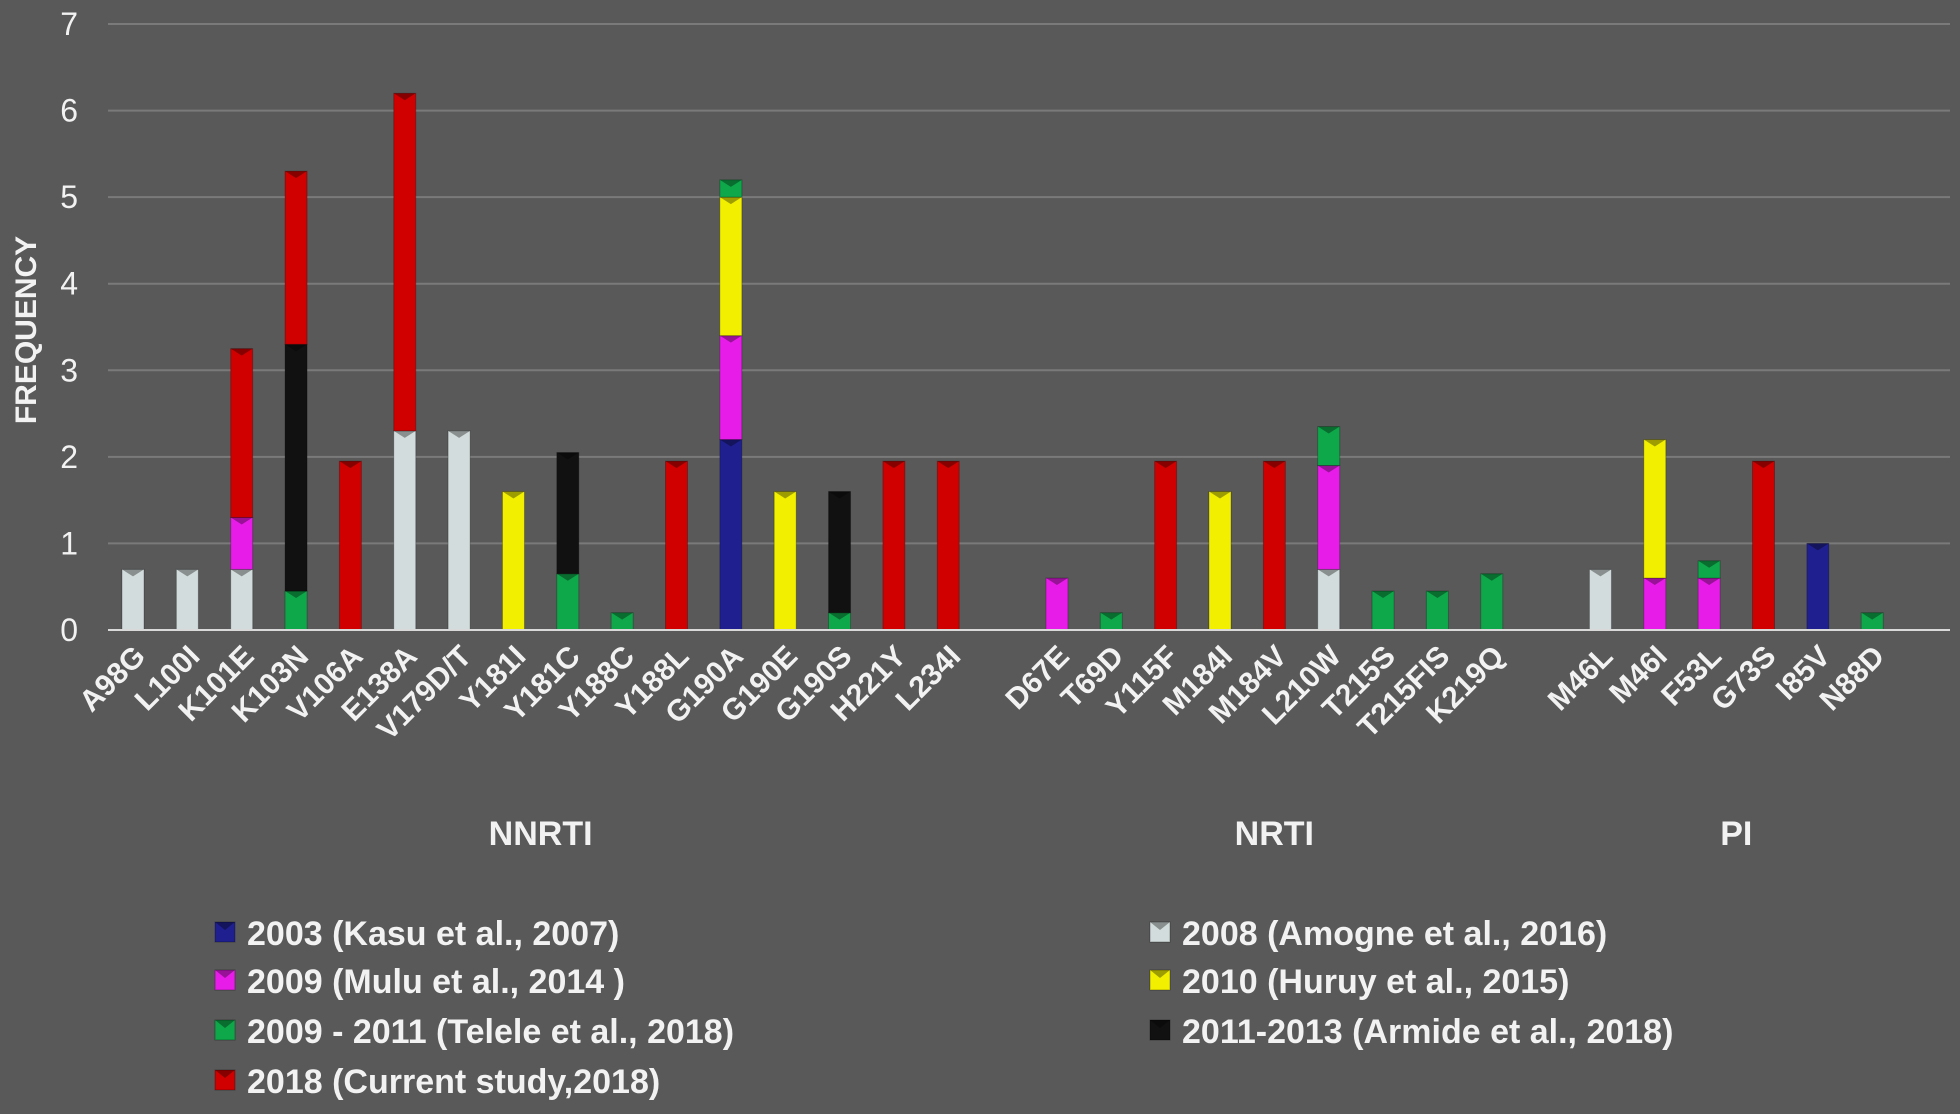  What do you see at coordinates (69, 111) in the screenshot?
I see `y-tick-label: 6` at bounding box center [69, 111].